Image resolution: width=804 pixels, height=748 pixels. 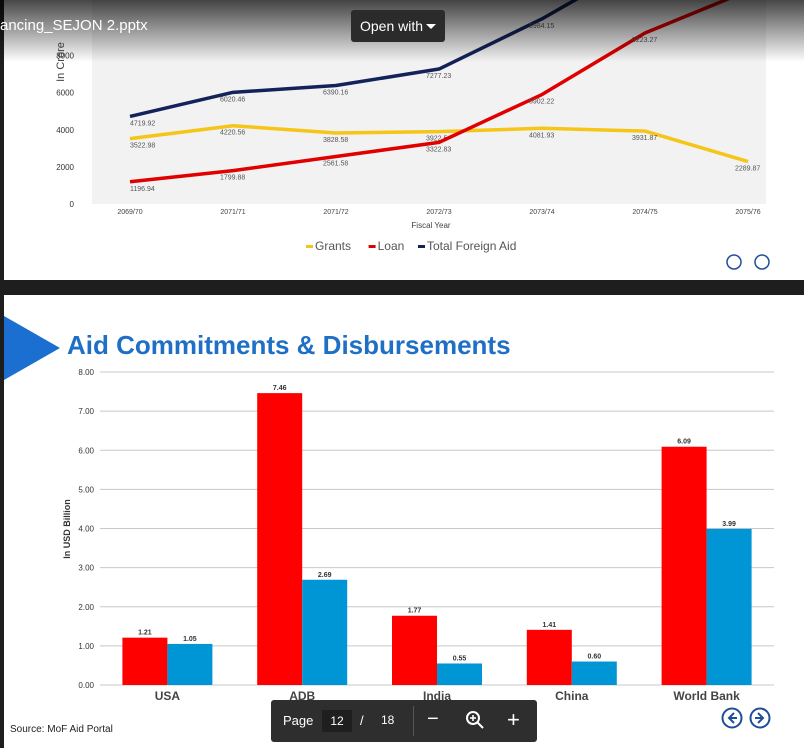 I want to click on open-with-button: Open with, so click(x=398, y=26).